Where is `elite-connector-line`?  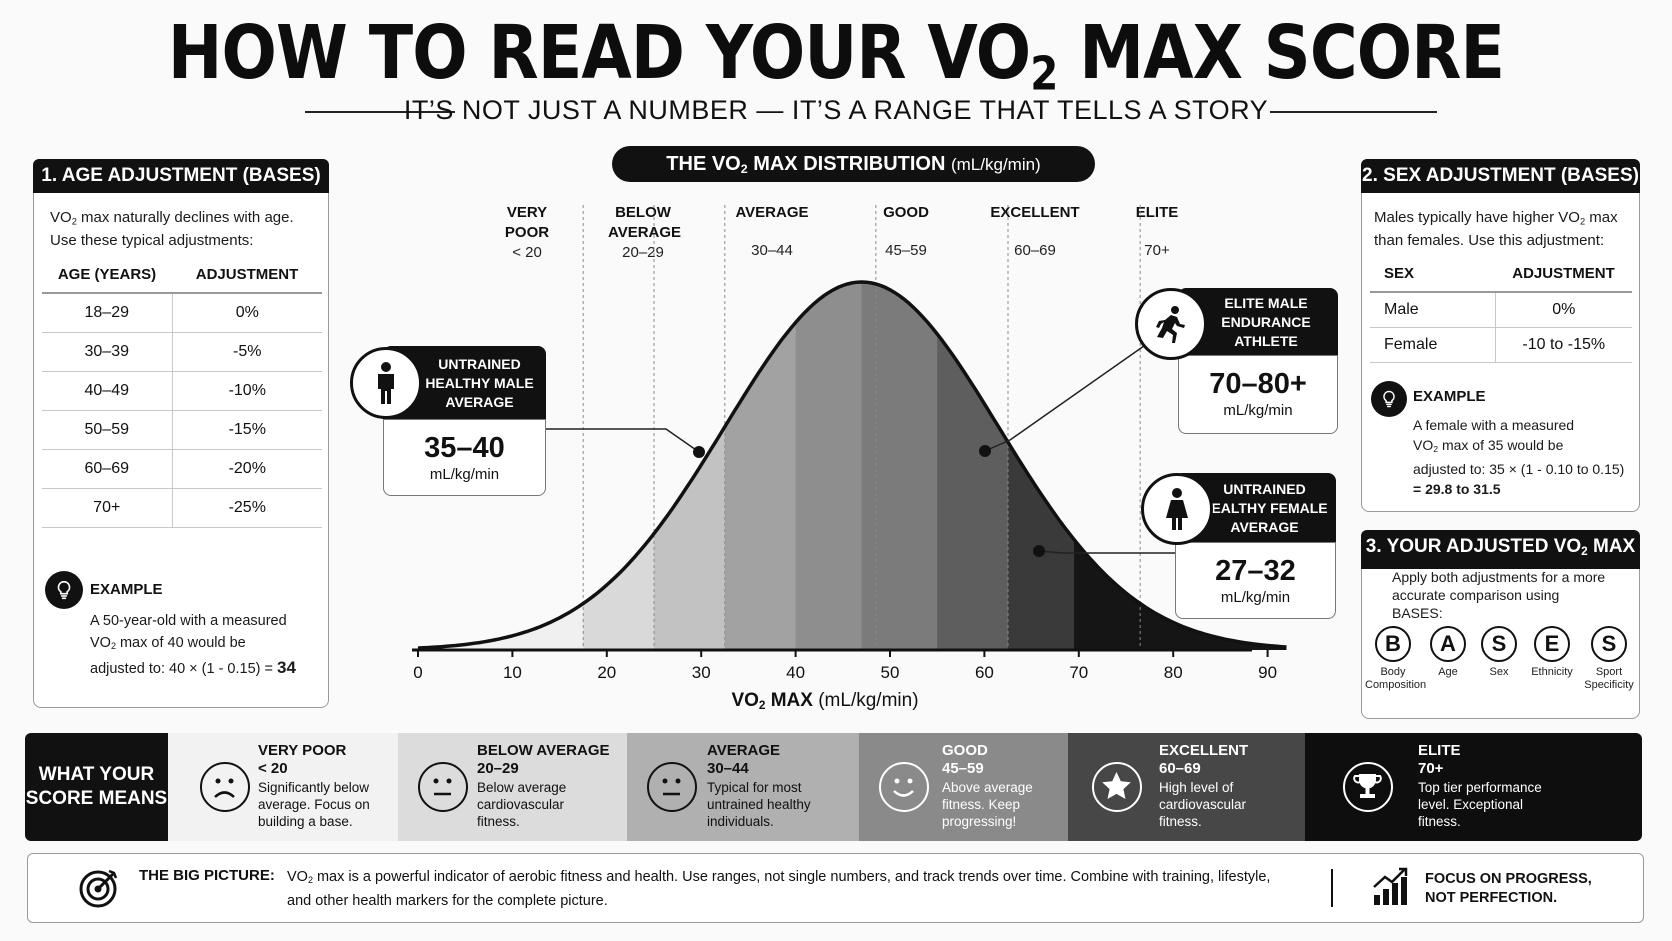
elite-connector-line is located at coordinates (1068, 396).